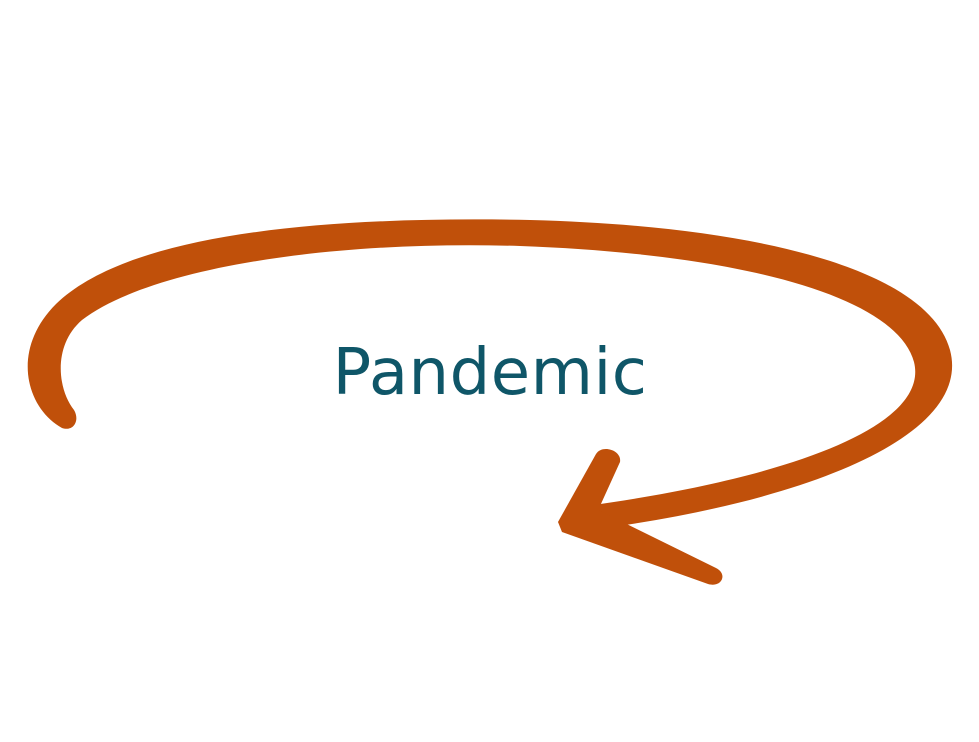  I want to click on arrowhead-lower-barb, so click(640, 545).